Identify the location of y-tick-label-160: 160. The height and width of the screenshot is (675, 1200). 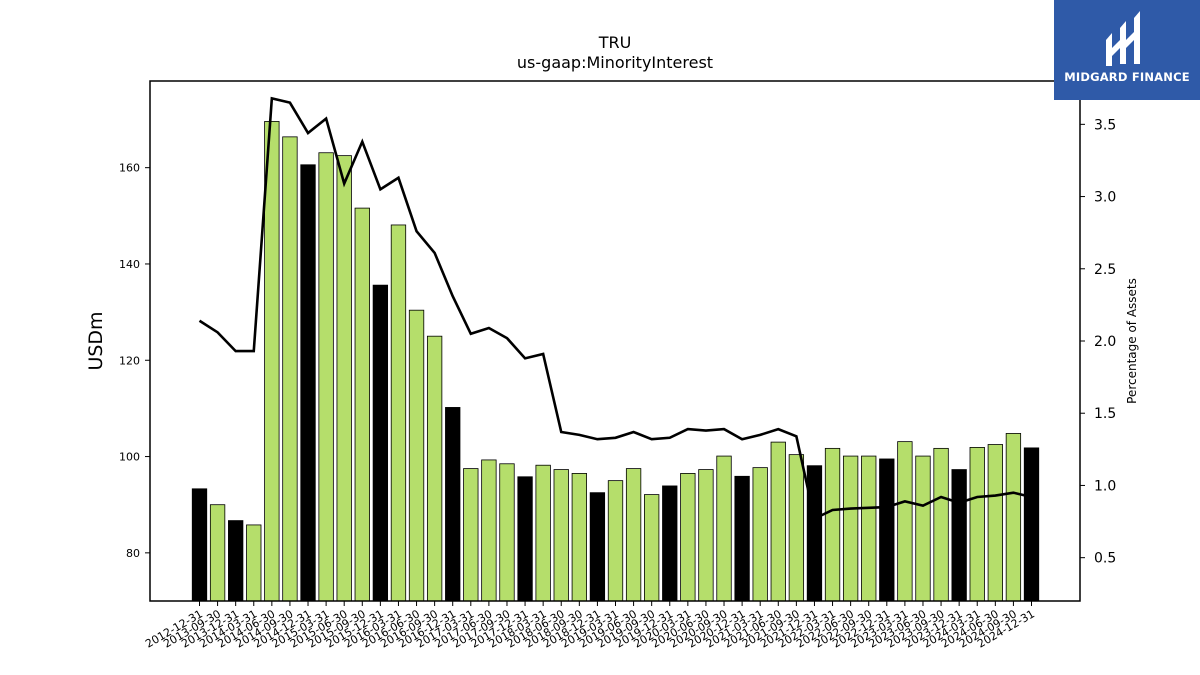
(129, 168).